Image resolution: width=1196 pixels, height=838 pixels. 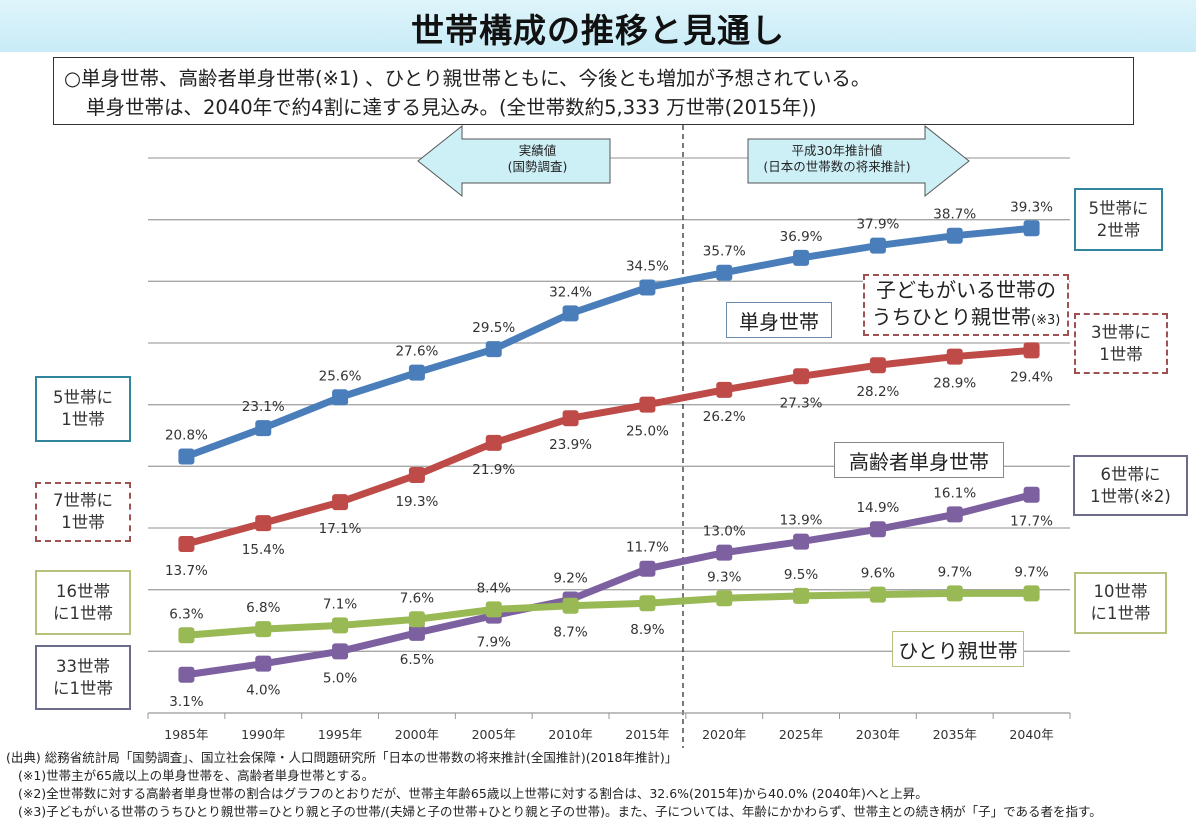 I want to click on data-label: 36.9%, so click(x=801, y=237).